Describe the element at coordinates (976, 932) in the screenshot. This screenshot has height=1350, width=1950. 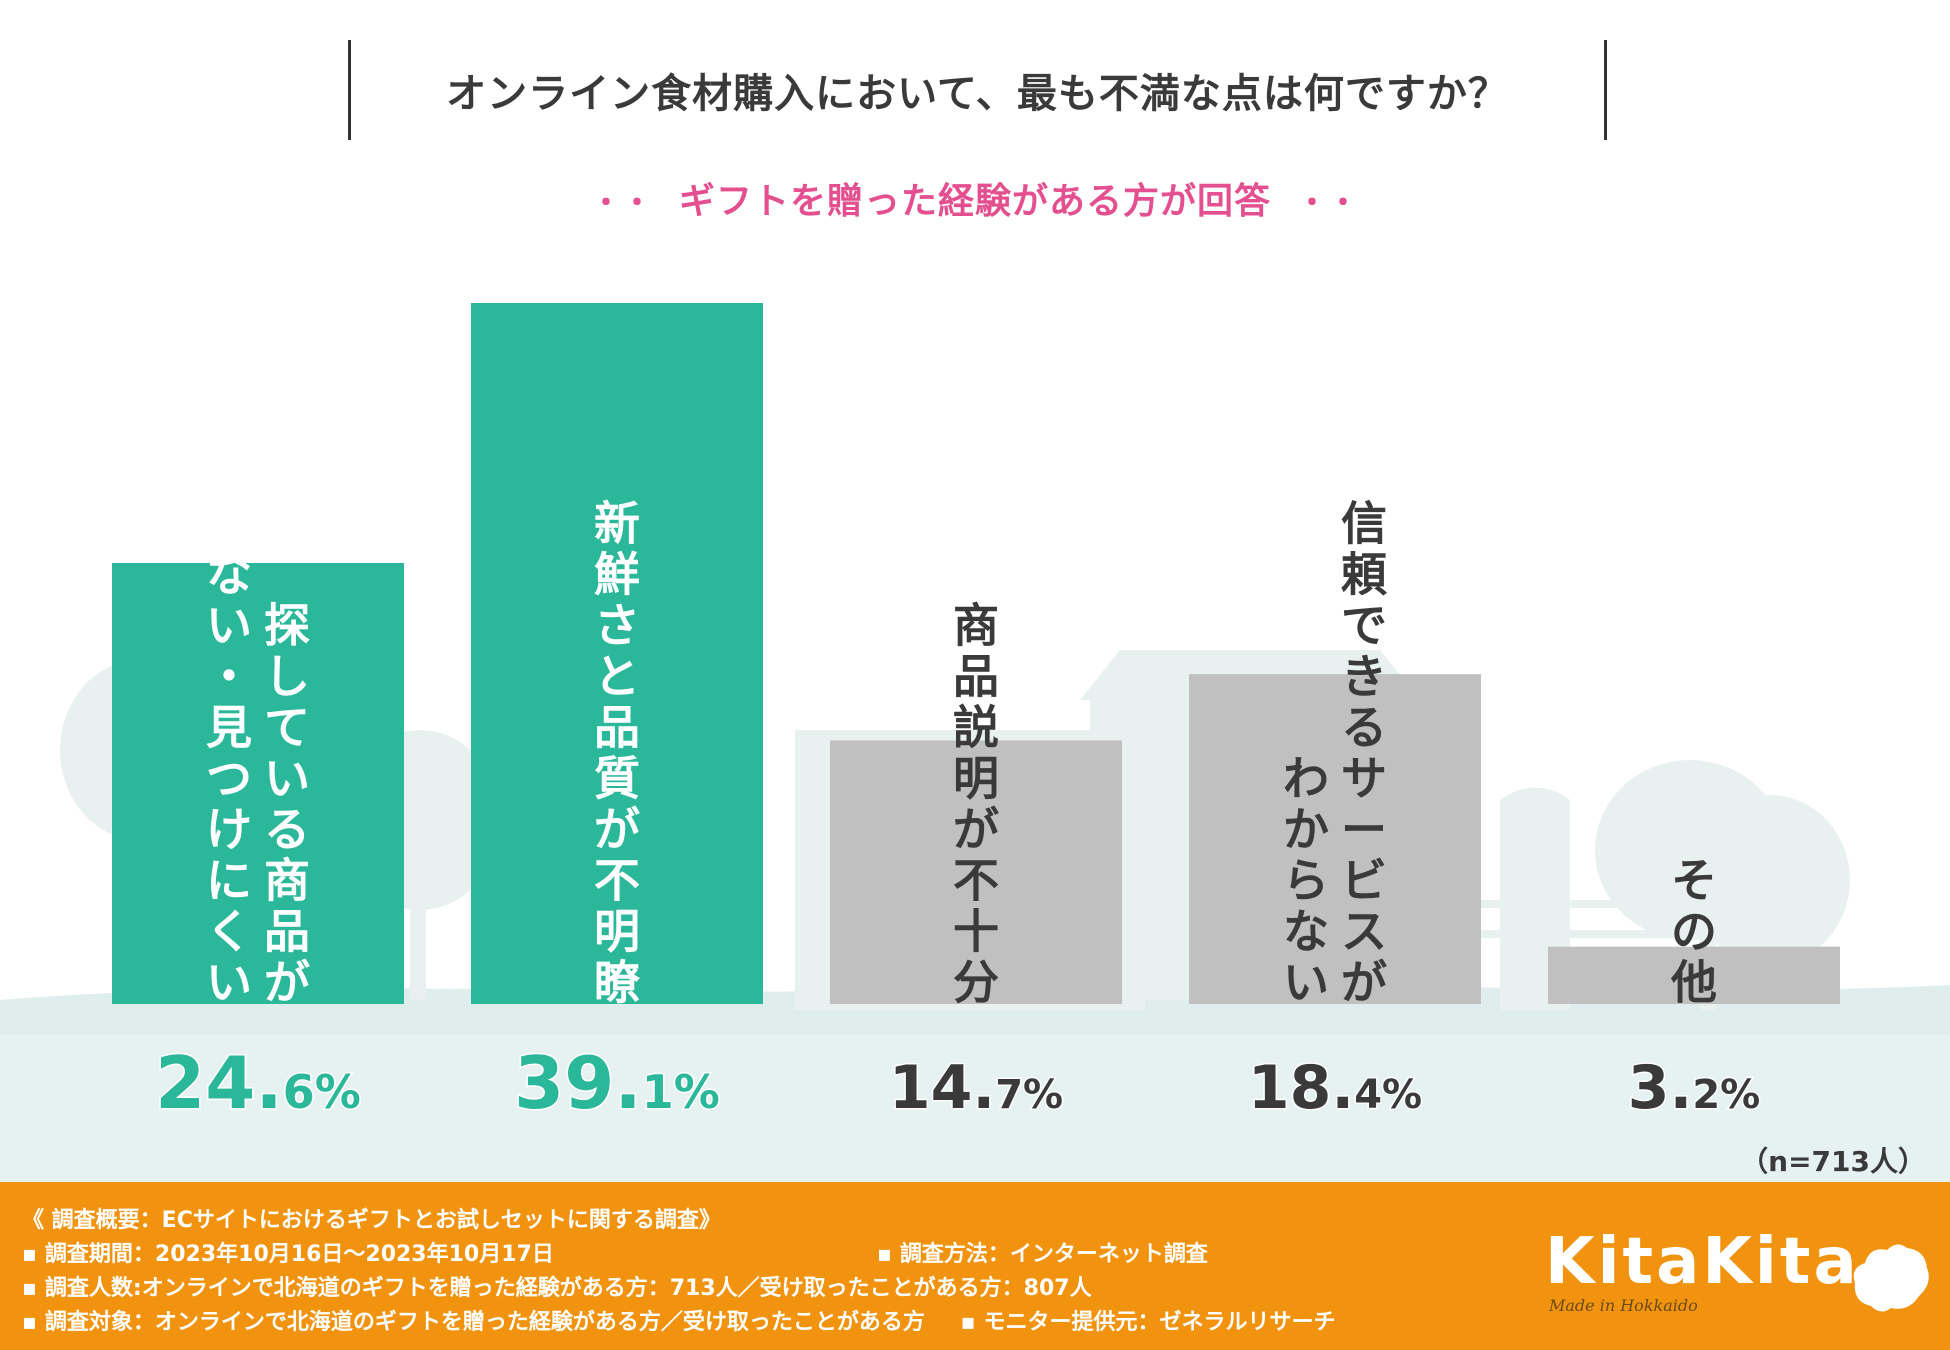
I see `category-label-char: 十` at that location.